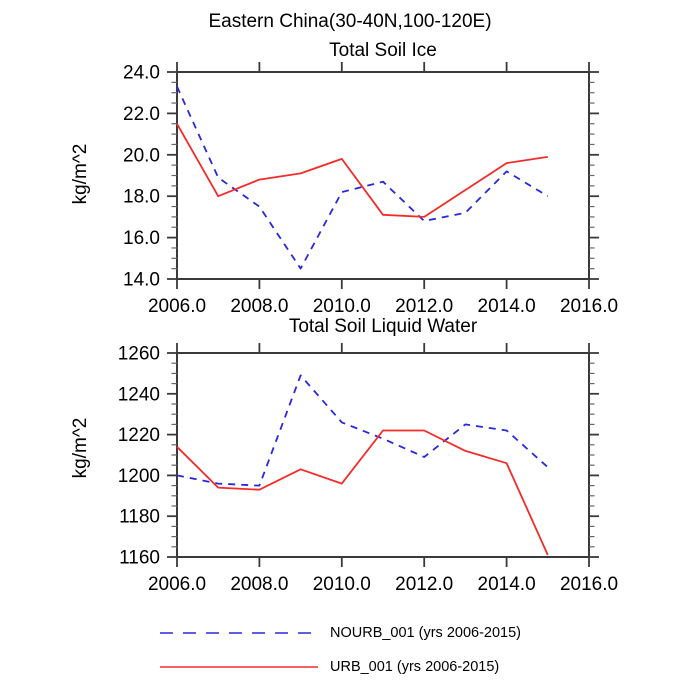  I want to click on y-tick-label: 20.0, so click(141, 155).